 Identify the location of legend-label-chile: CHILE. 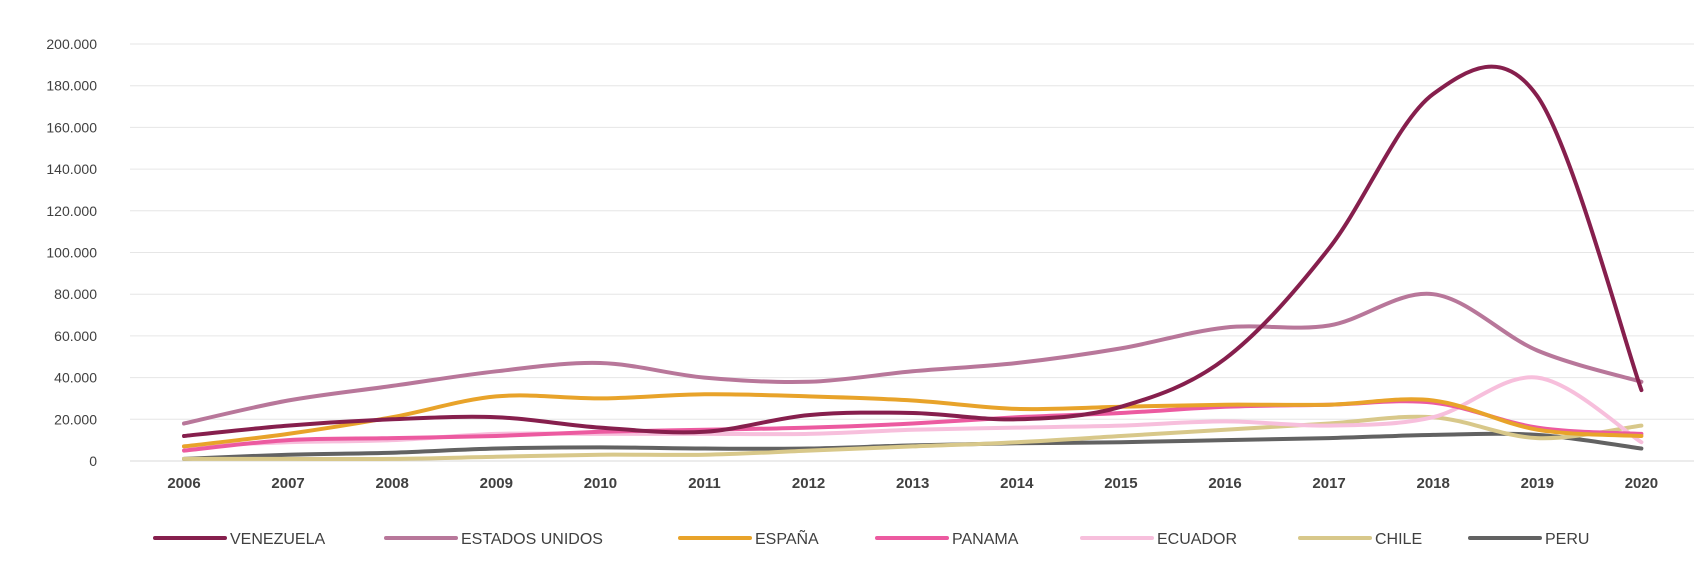
(1398, 539).